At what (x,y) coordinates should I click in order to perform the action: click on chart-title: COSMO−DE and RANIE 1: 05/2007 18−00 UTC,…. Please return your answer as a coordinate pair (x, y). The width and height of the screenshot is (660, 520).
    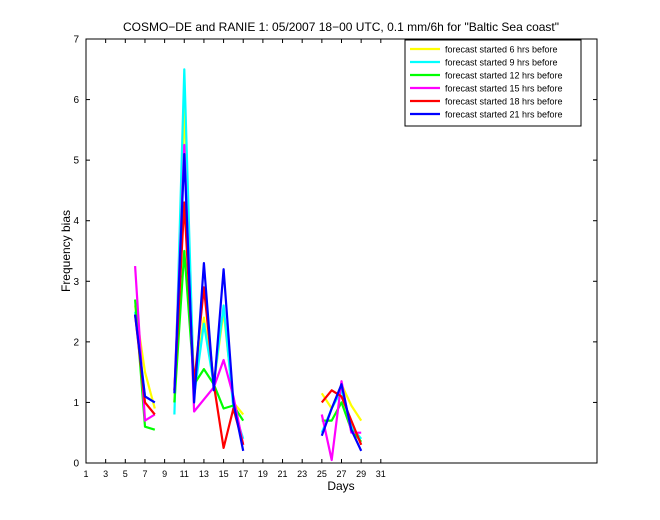
    Looking at the image, I should click on (341, 27).